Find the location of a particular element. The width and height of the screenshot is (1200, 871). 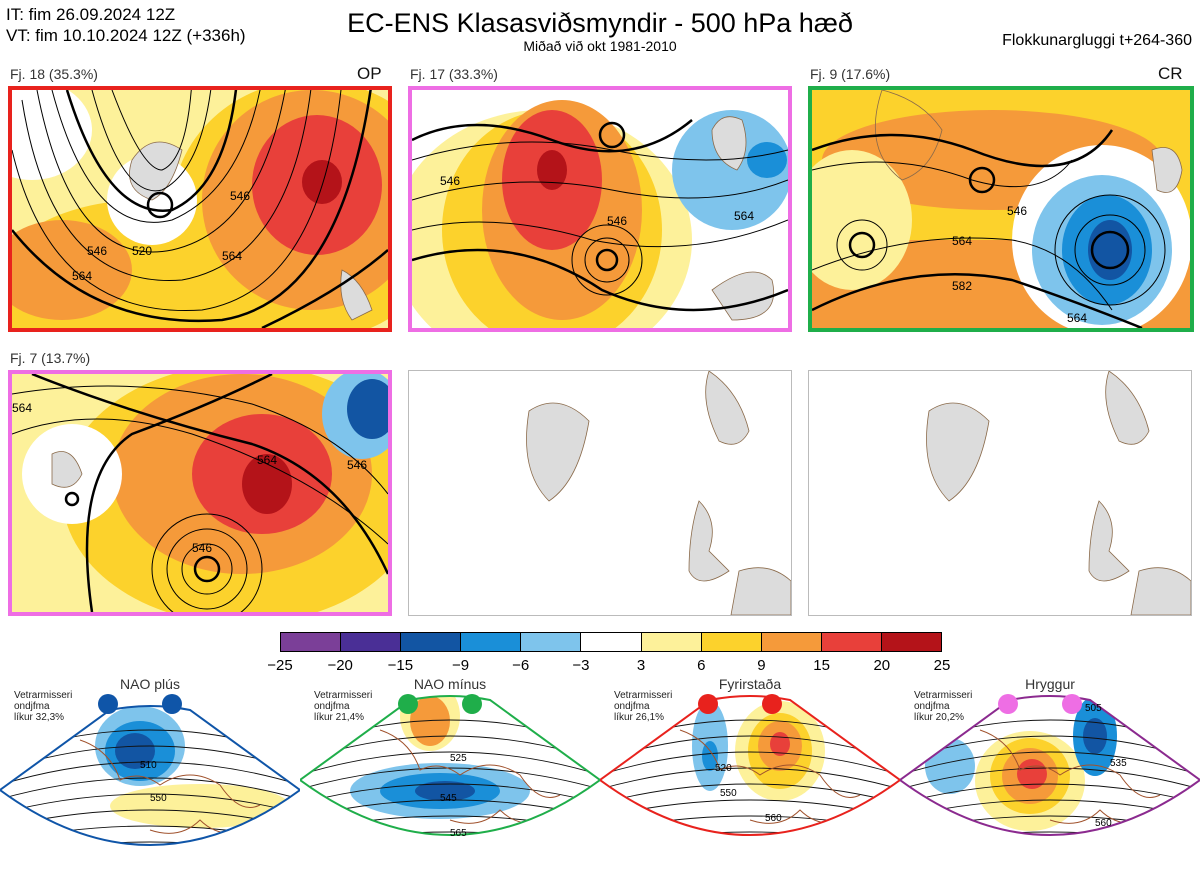

regime-title: Hryggur is located at coordinates (1050, 684).